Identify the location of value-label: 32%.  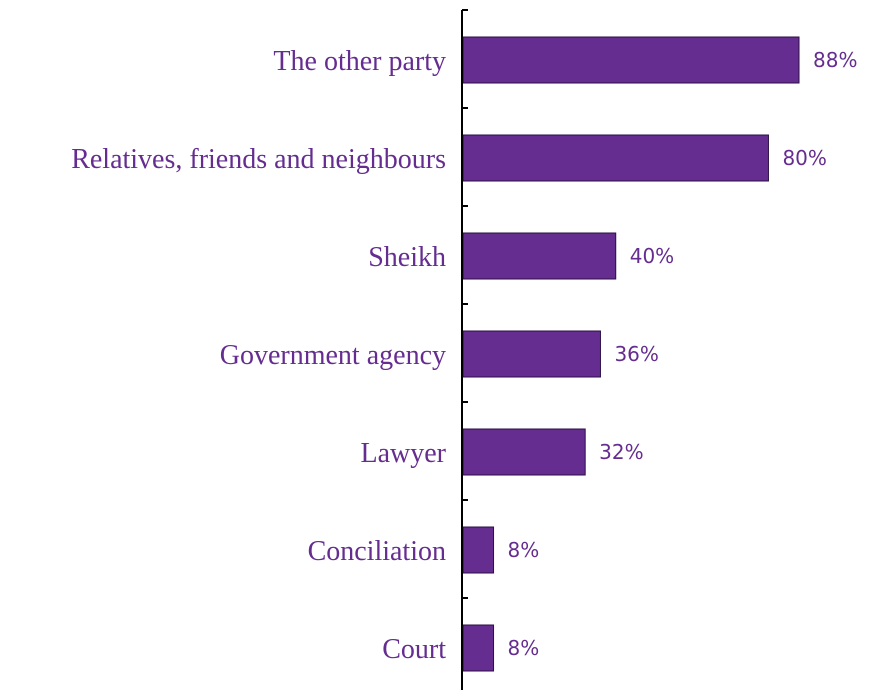
(621, 452).